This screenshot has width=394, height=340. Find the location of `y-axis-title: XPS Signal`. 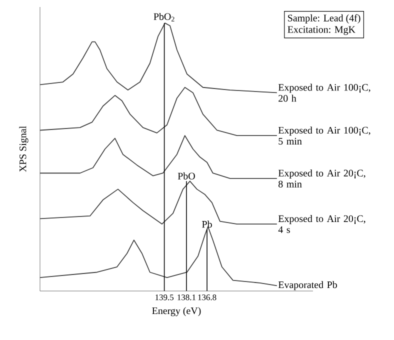

y-axis-title: XPS Signal is located at coordinates (23, 149).